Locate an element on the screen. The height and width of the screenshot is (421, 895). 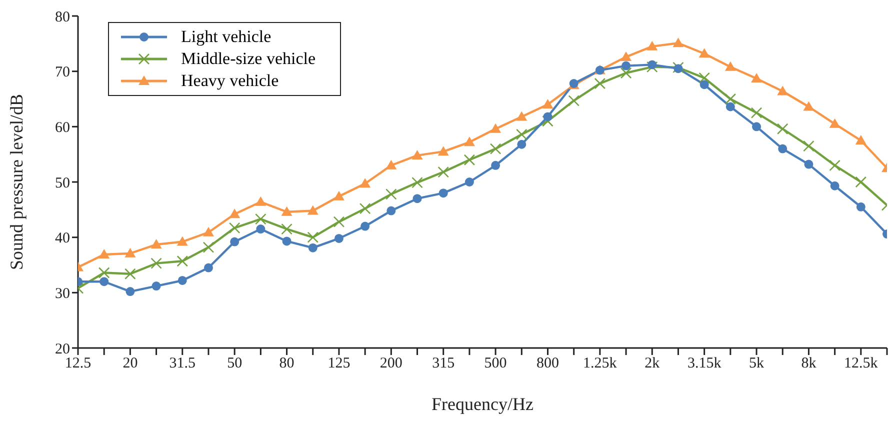
x-tick-label: 12.5k is located at coordinates (861, 364).